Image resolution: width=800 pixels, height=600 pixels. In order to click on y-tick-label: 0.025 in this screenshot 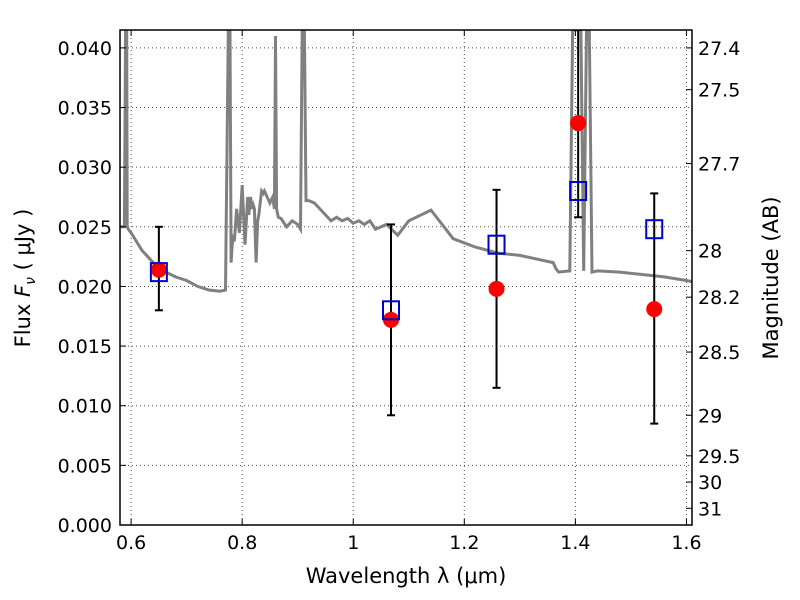, I will do `click(85, 228)`.